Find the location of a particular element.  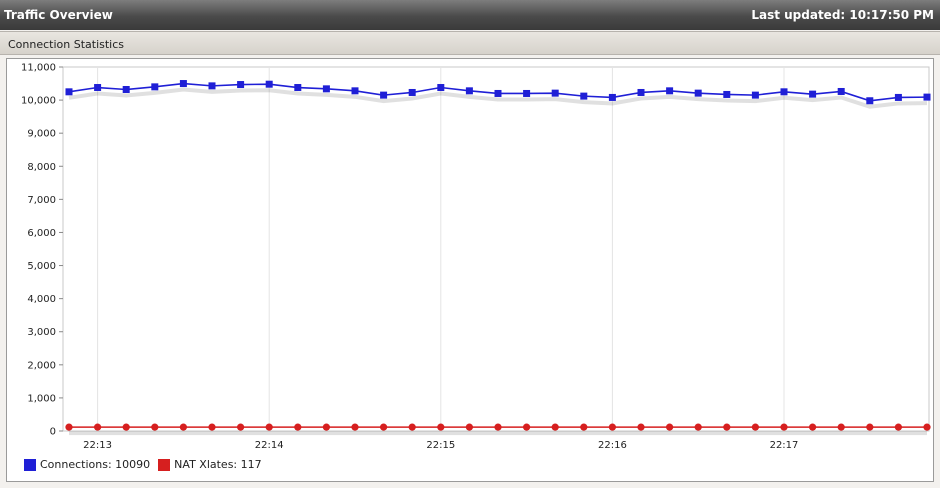

x-tick-label: 22:15 is located at coordinates (440, 445).